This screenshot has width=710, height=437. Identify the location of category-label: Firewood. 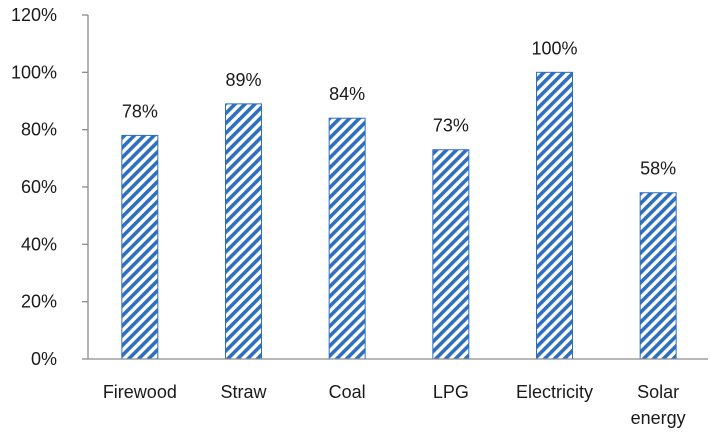
(140, 392).